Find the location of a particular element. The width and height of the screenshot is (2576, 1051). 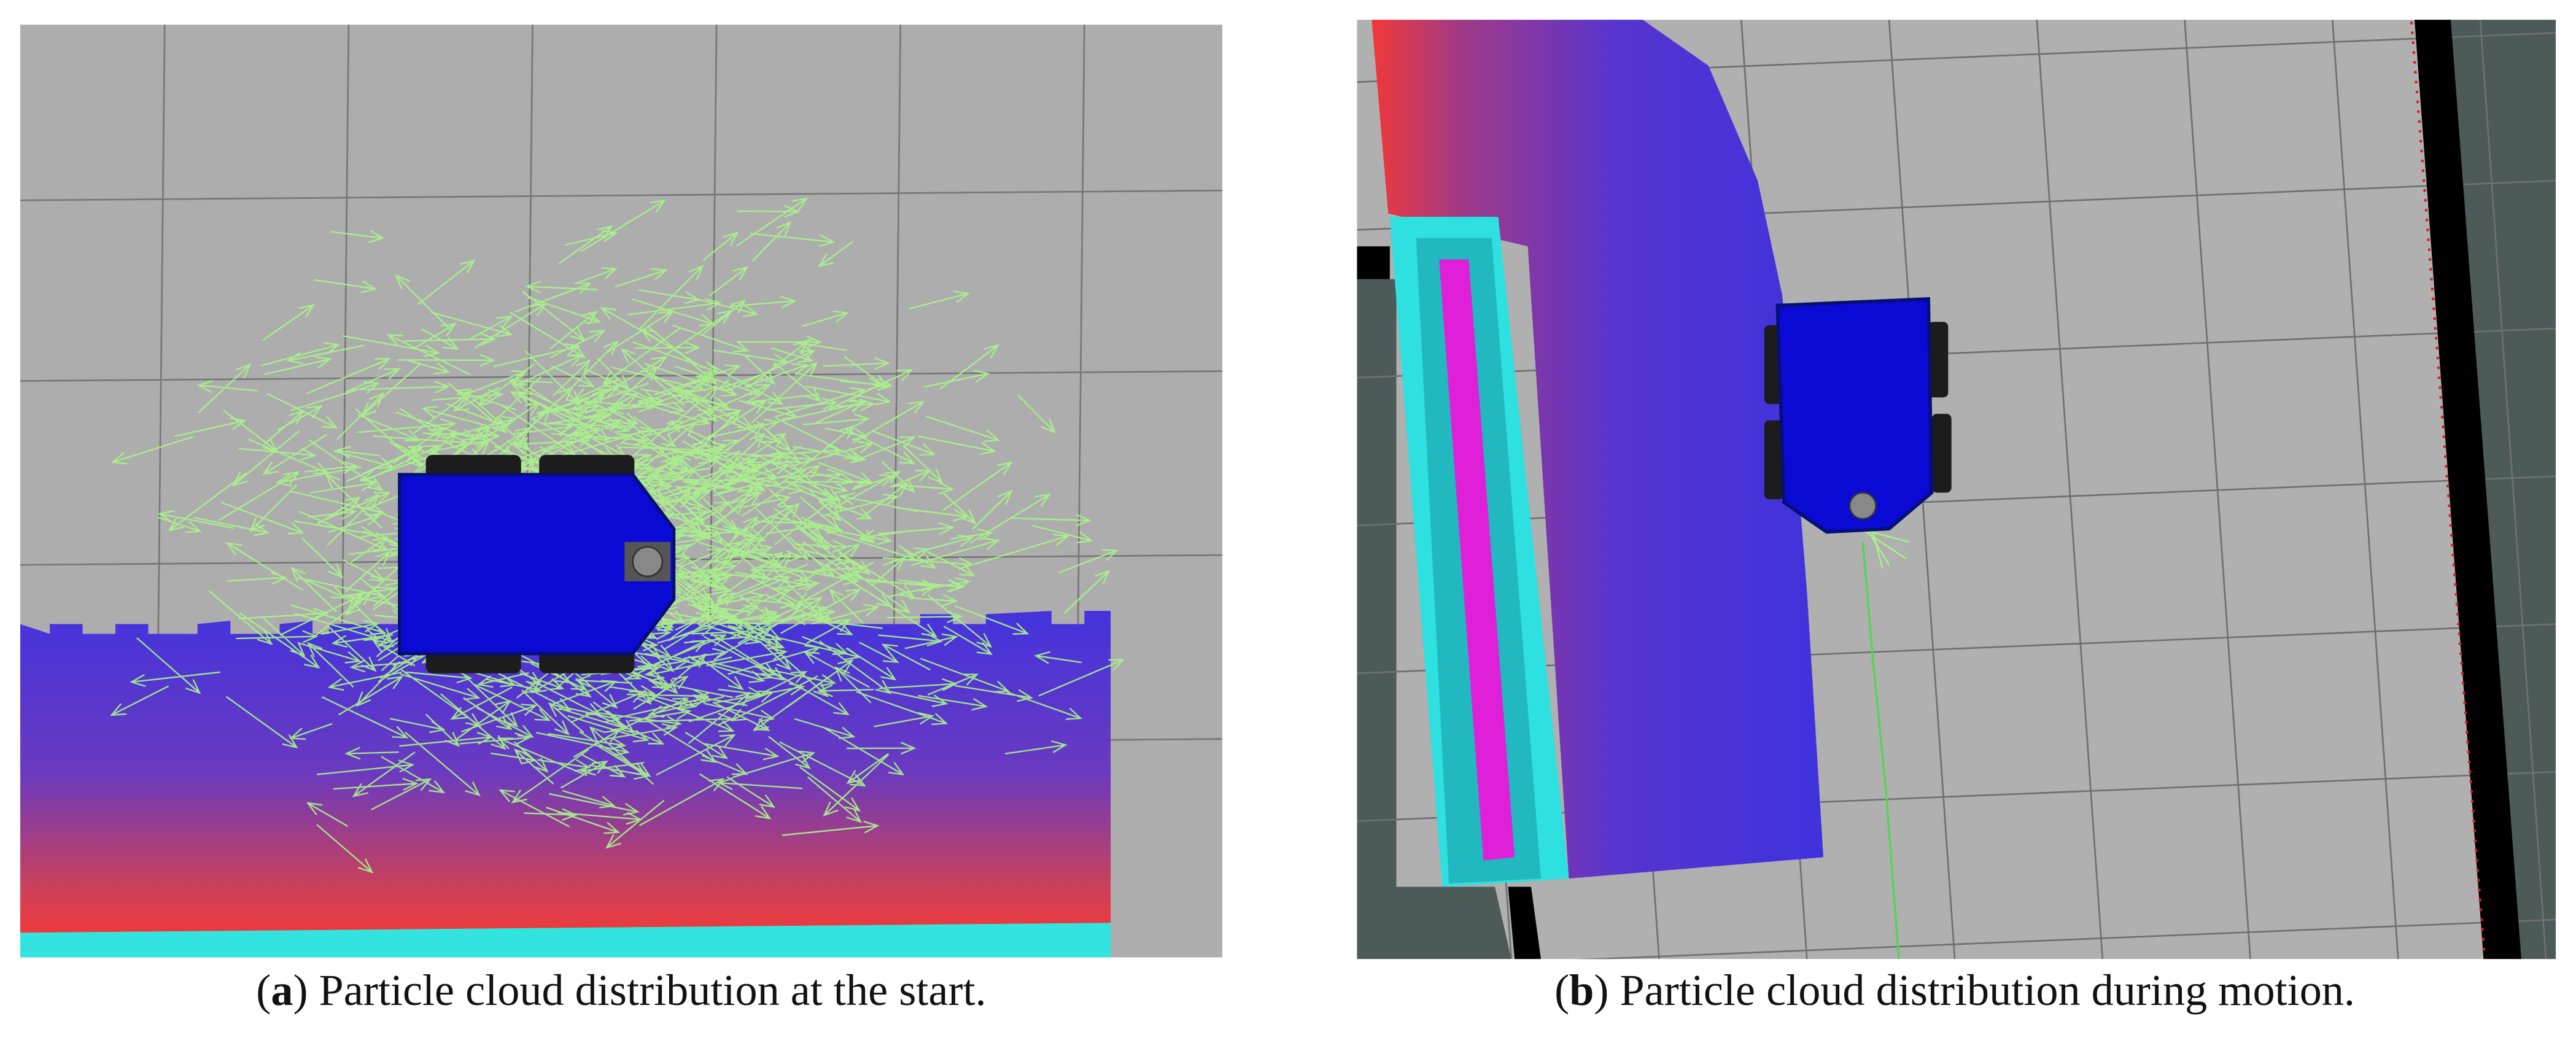

caption-label: b is located at coordinates (1581, 990).